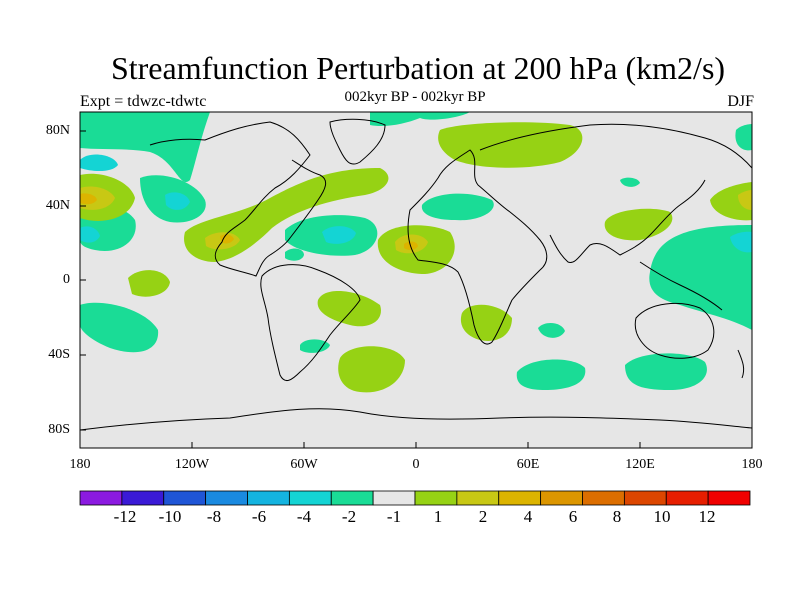 This screenshot has height=600, width=800. Describe the element at coordinates (371, 369) in the screenshot. I see `contour-pos-south-atlantic-low` at that location.